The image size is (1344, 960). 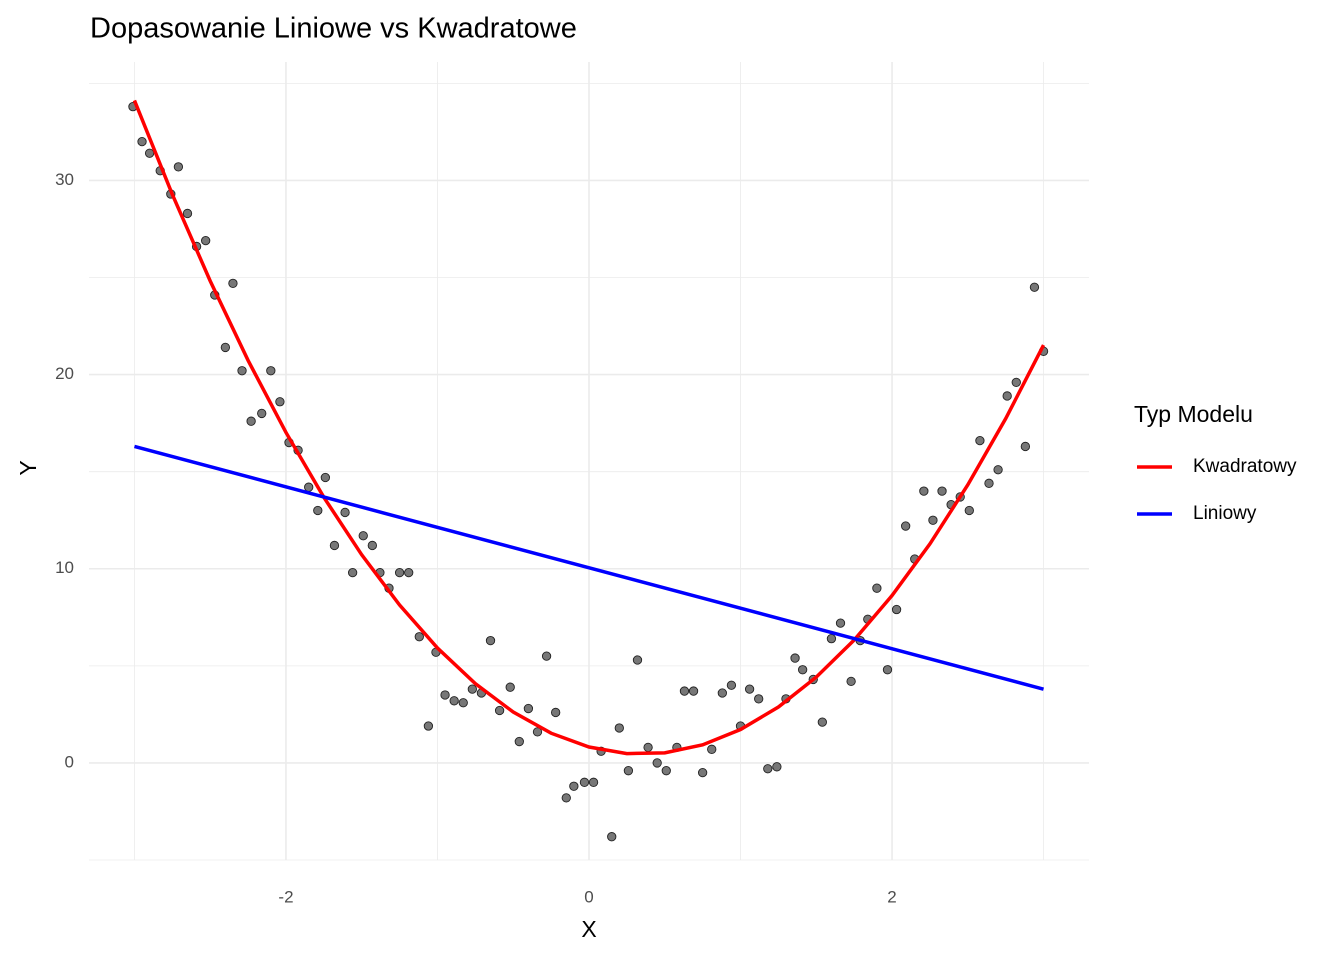 I want to click on y-tick-label: 10, so click(x=64, y=567).